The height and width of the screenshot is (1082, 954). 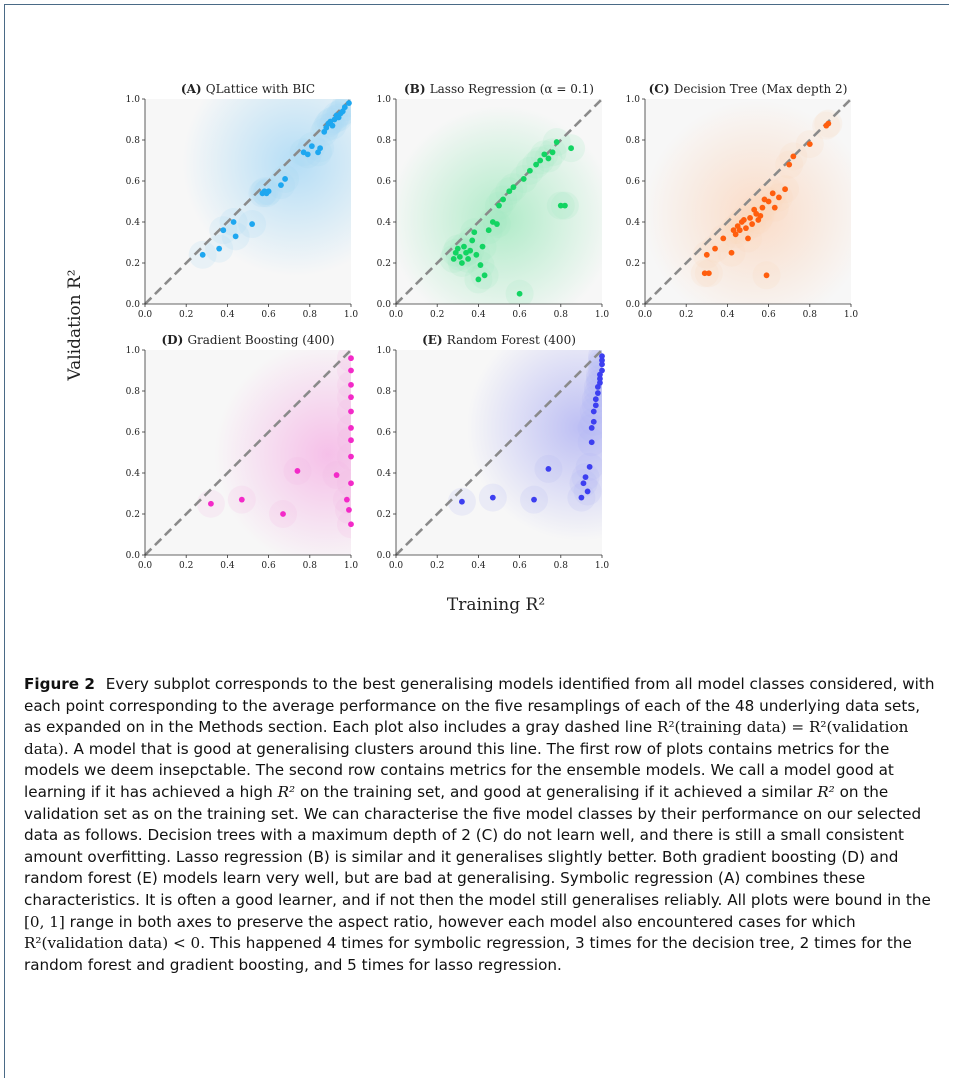 I want to click on caption-r2-b: R², so click(x=826, y=791).